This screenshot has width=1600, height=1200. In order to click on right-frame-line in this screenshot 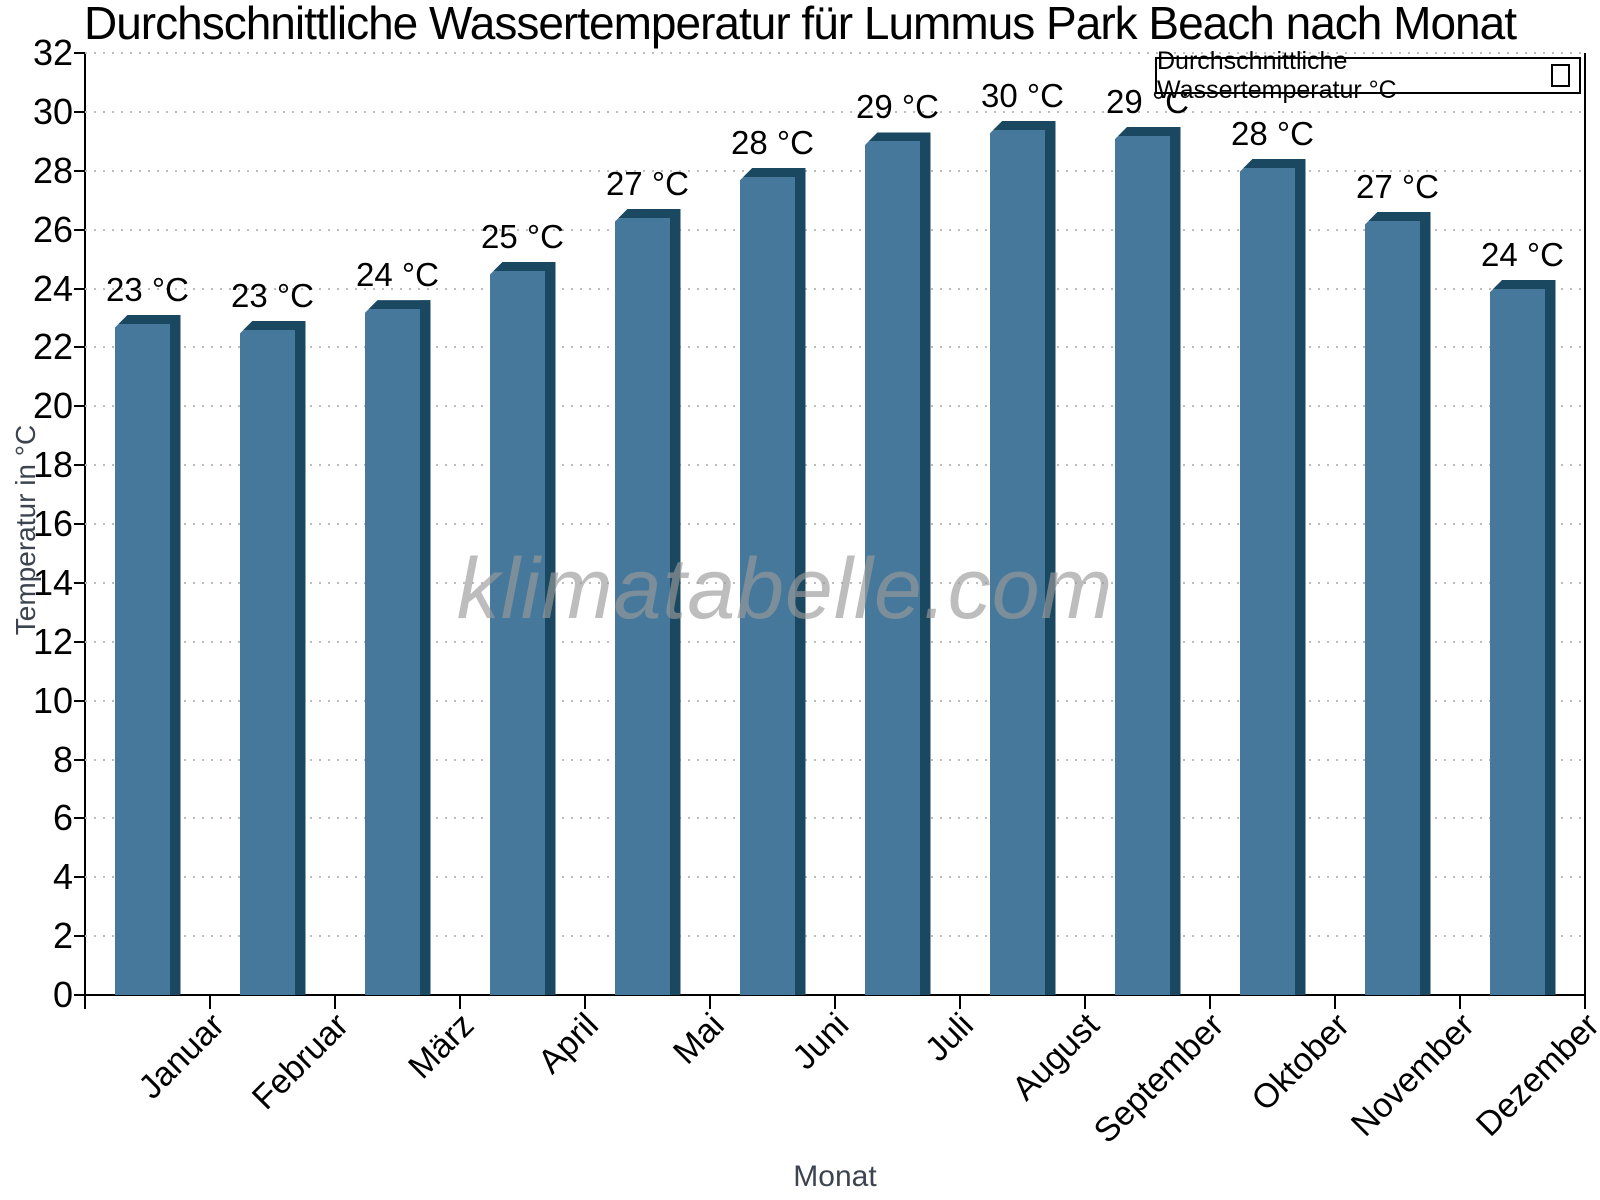, I will do `click(1585, 524)`.